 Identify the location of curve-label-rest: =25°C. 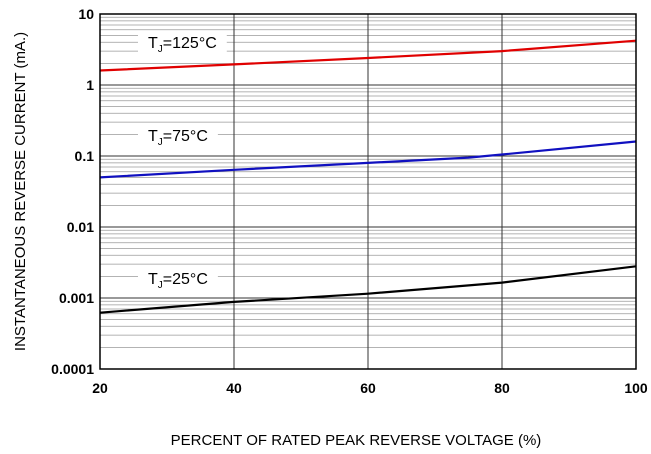
(185, 279).